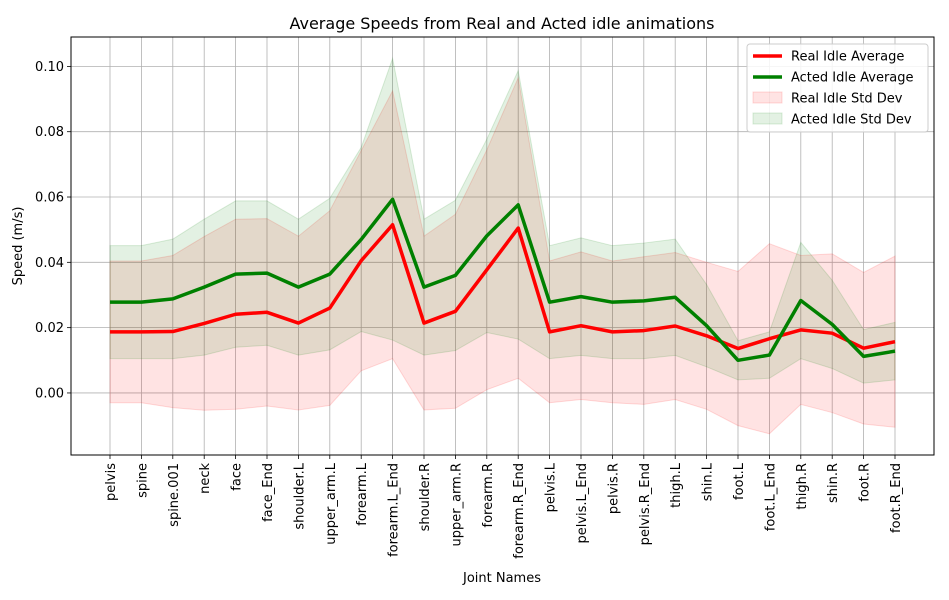 The image size is (949, 600). Describe the element at coordinates (49, 198) in the screenshot. I see `y-tick-label: 0.06` at that location.